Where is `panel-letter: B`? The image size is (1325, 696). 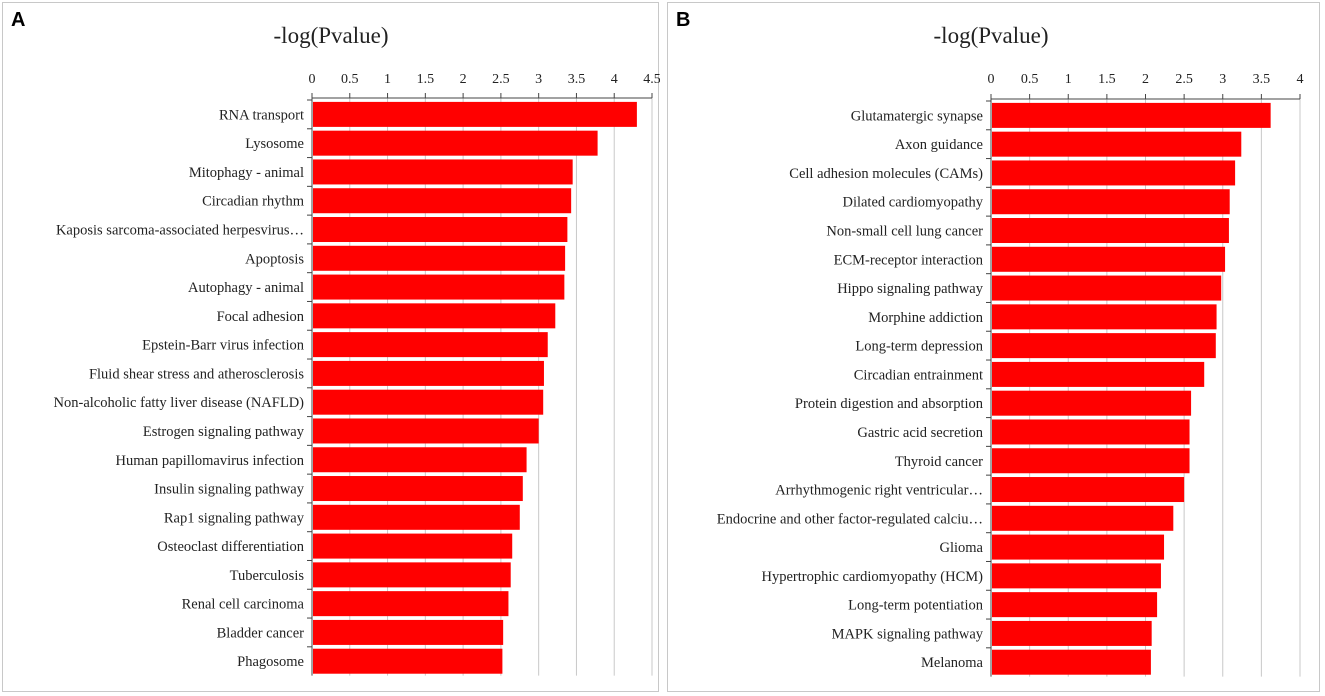 panel-letter: B is located at coordinates (683, 20).